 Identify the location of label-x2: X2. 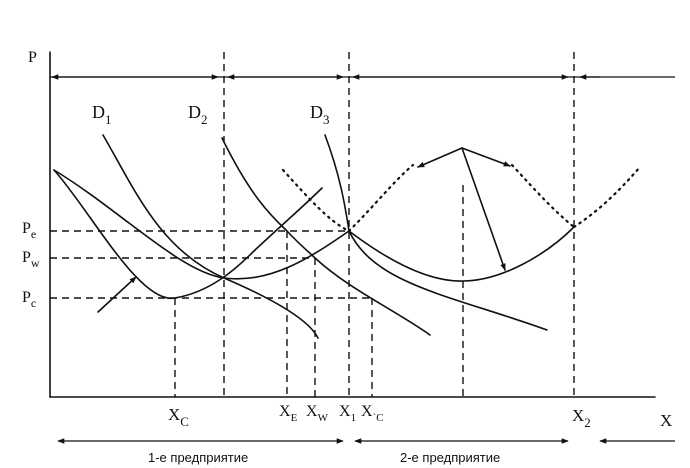
(581, 418).